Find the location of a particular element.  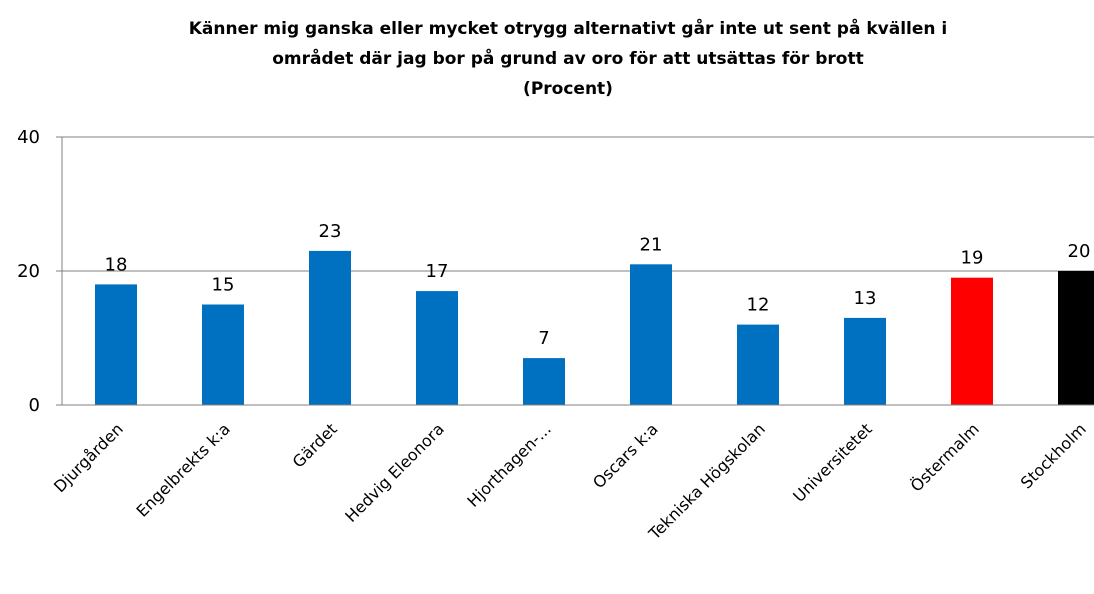

x-tick-label: Tekniska Högskolan is located at coordinates (706, 481).